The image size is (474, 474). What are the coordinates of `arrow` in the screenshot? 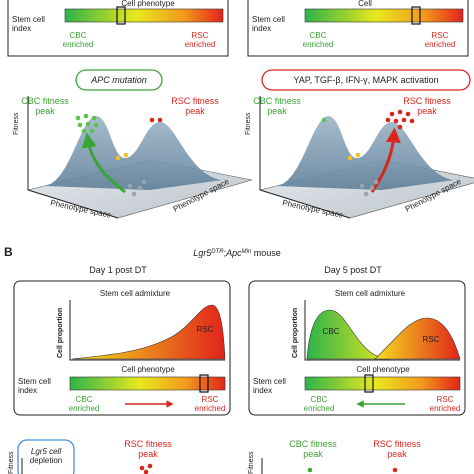 It's located at (103, 163).